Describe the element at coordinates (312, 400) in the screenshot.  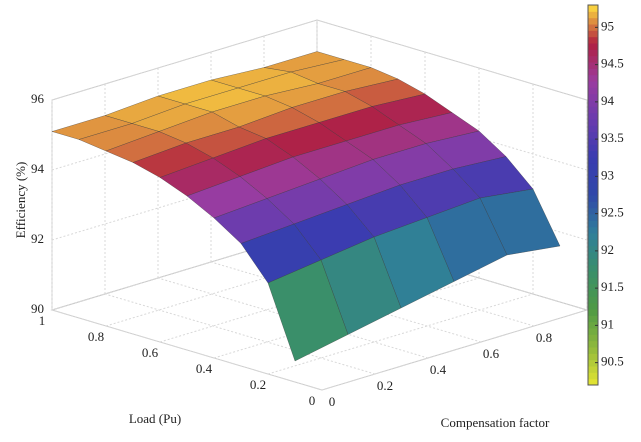
I see `x-tick-label: 0` at that location.